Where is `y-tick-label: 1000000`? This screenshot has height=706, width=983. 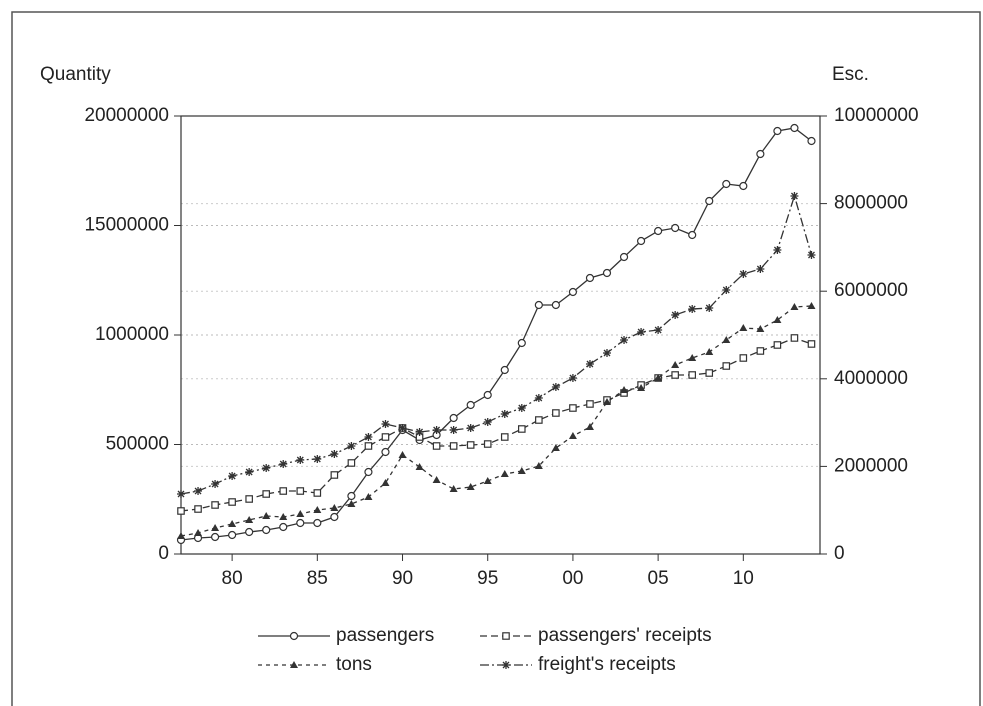
y-tick-label: 1000000 is located at coordinates (132, 334).